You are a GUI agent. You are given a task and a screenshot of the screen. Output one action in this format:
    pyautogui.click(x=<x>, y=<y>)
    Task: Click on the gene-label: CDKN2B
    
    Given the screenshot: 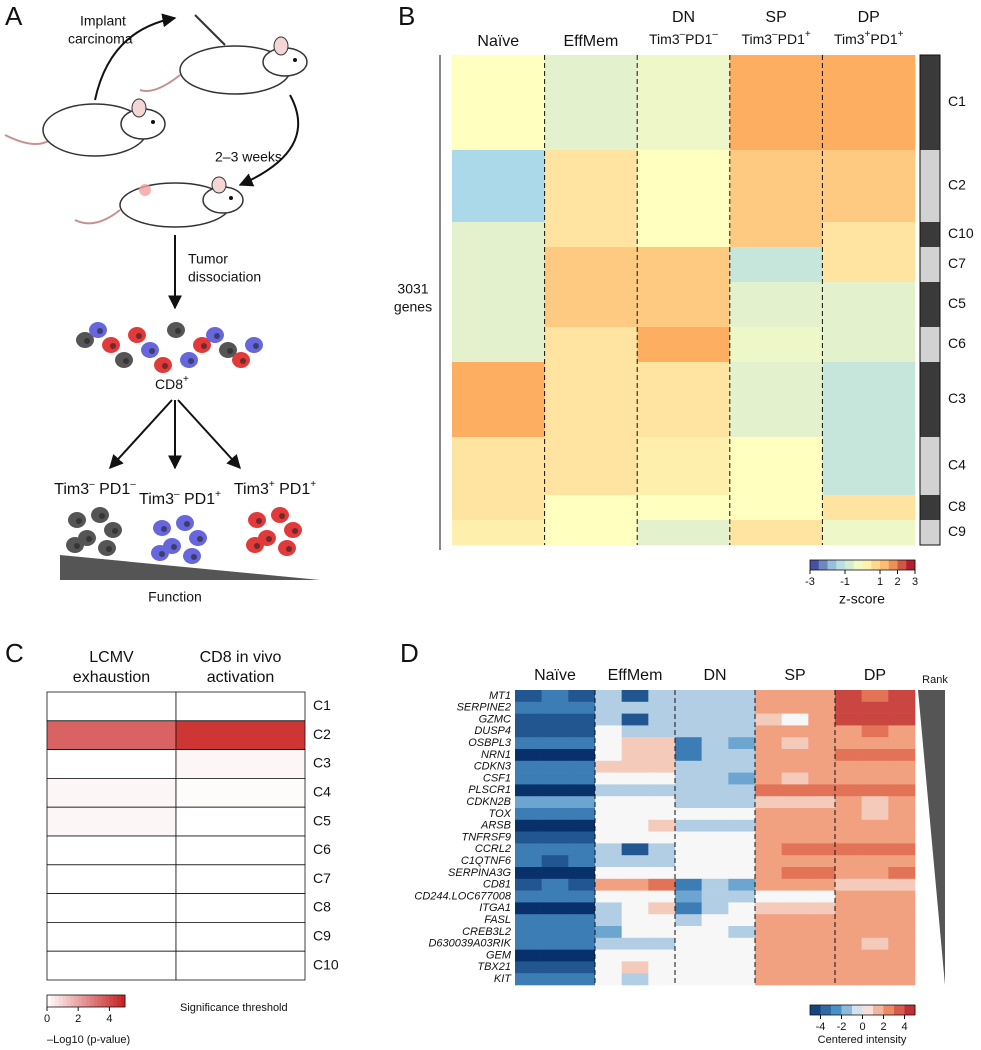 What is the action you would take?
    pyautogui.click(x=488, y=802)
    